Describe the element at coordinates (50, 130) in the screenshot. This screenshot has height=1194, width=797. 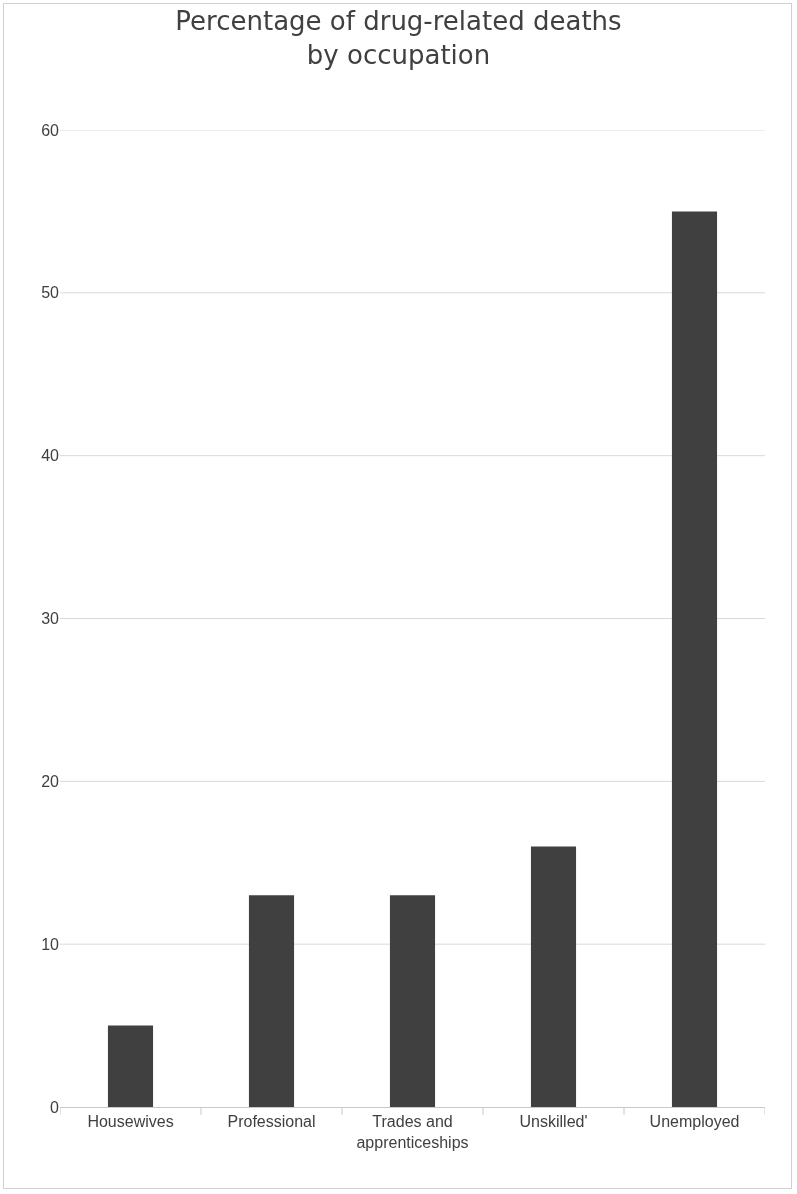
I see `y-tick-label: 60` at that location.